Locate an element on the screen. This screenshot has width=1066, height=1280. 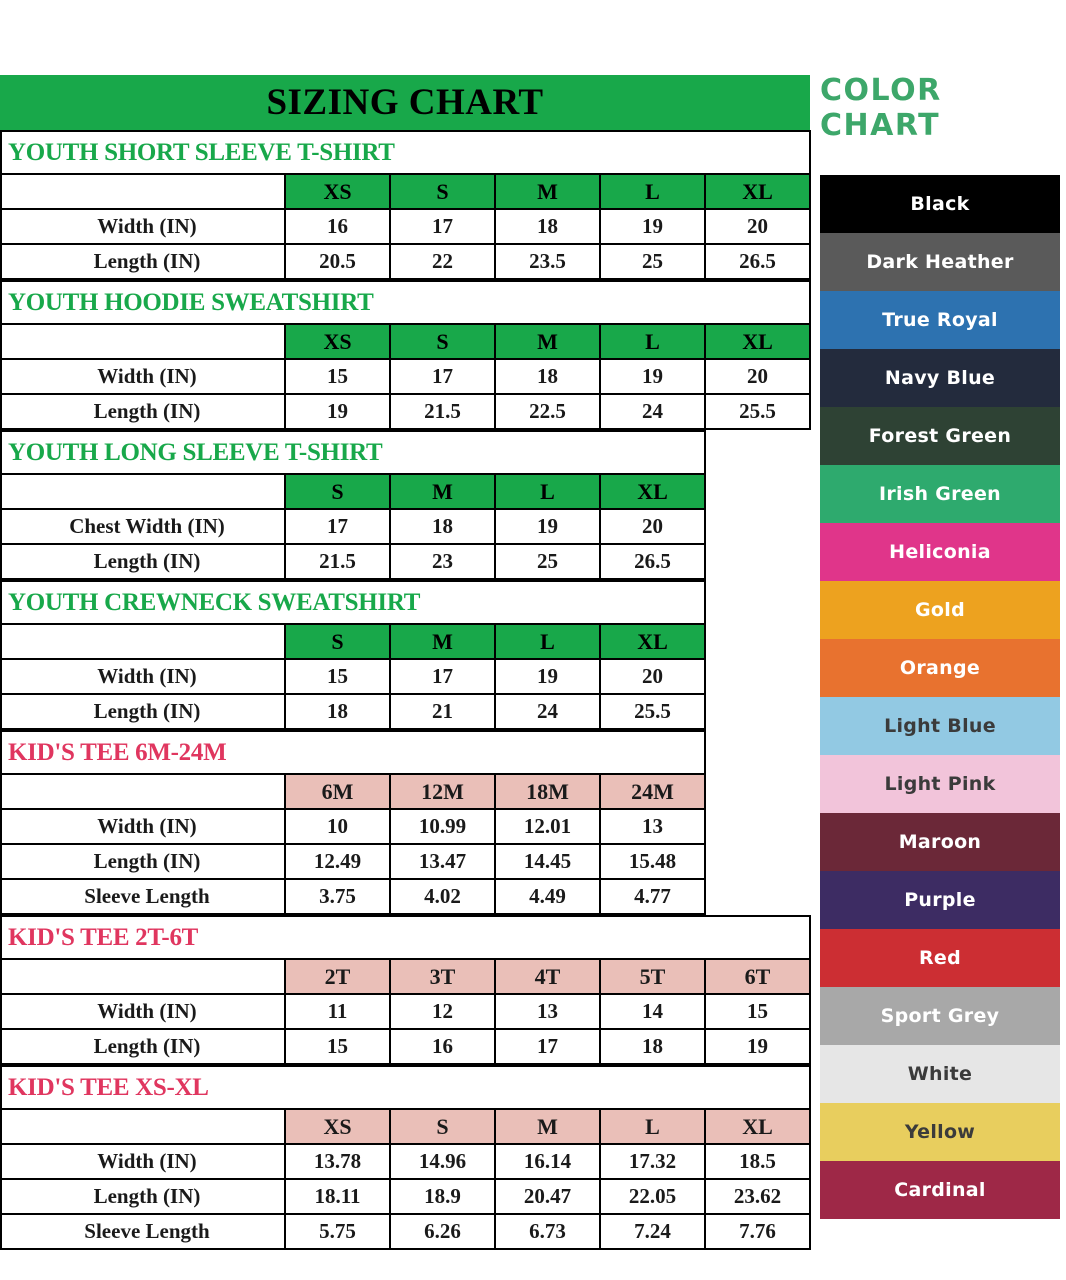
measurement-value: 16 is located at coordinates (337, 226).